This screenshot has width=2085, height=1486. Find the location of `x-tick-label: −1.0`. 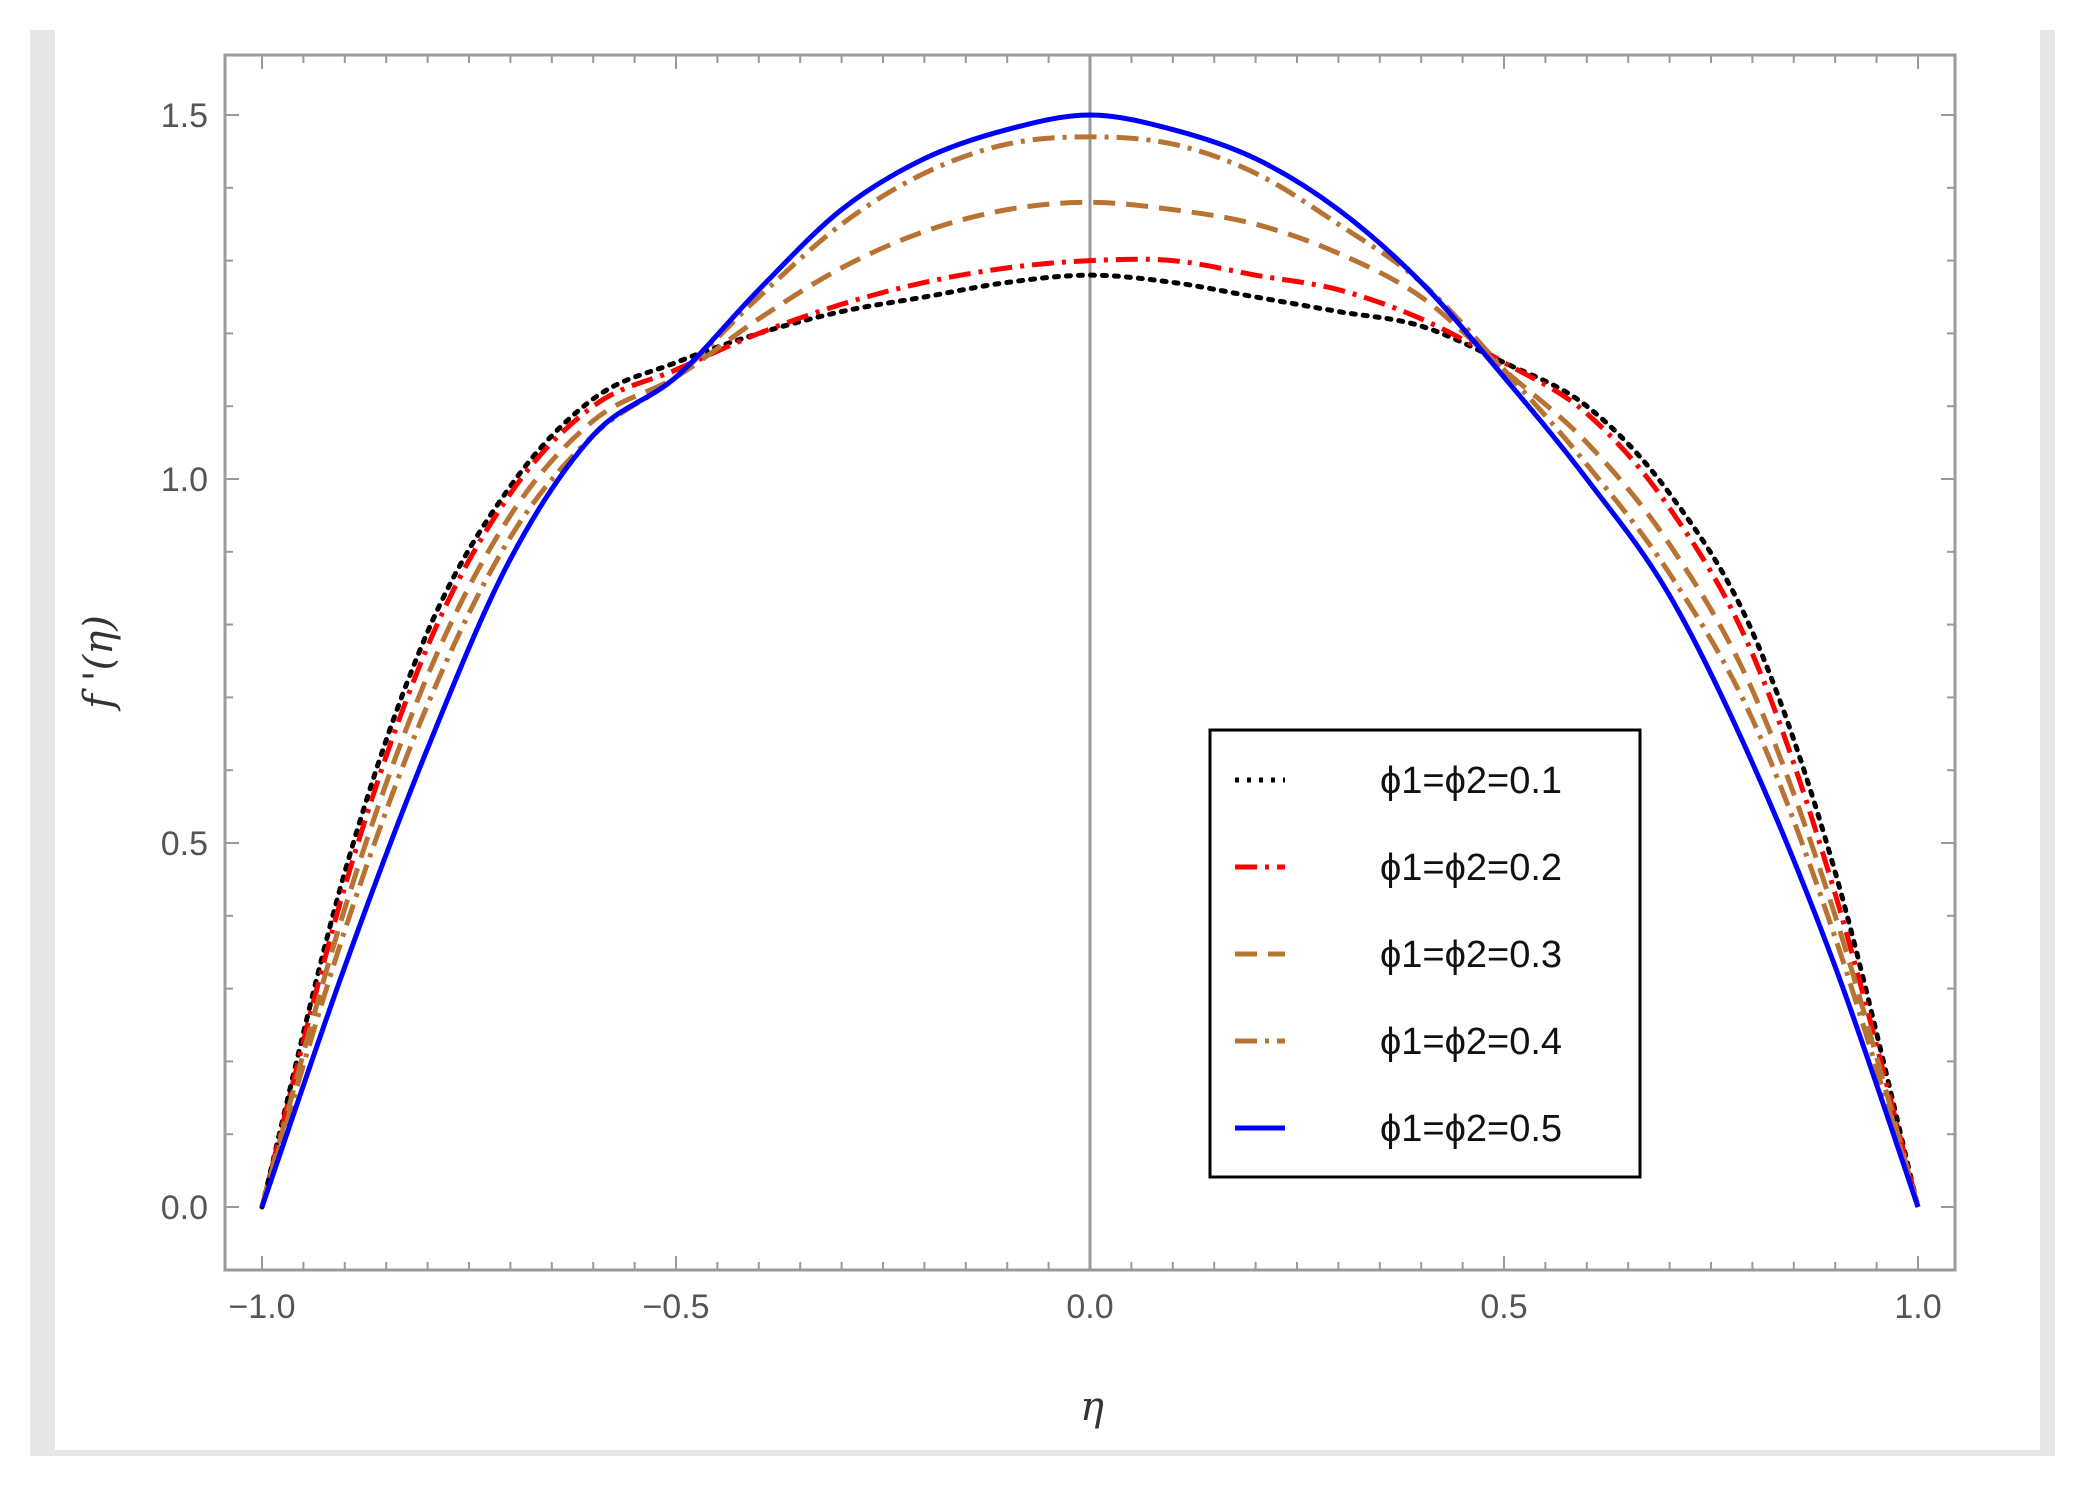

x-tick-label: −1.0 is located at coordinates (261, 1307).